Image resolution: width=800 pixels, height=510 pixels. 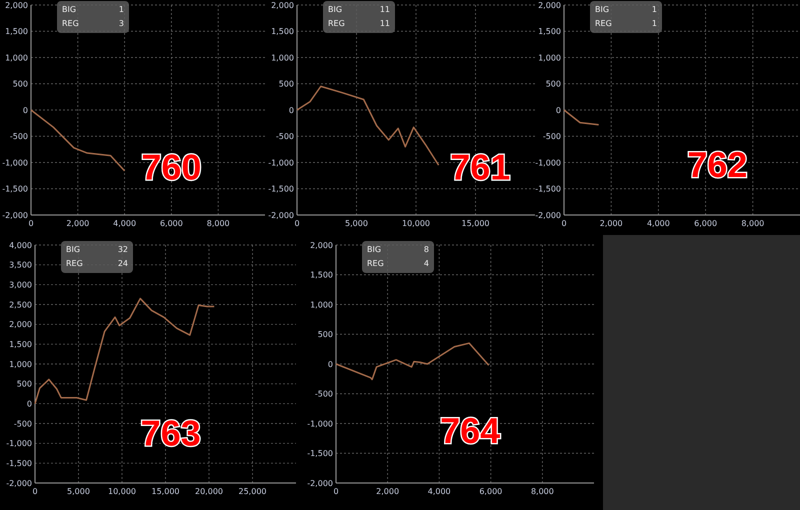 I want to click on annotation: 764, so click(x=470, y=431).